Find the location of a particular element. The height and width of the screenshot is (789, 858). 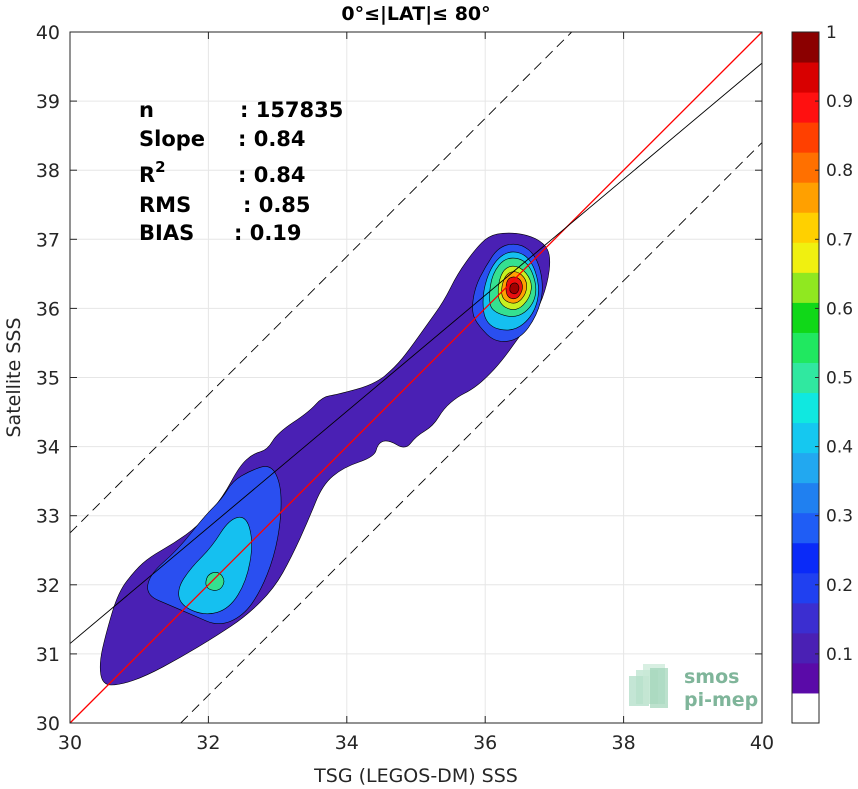

colorbar-tick-label: 0.1 is located at coordinates (839, 655).